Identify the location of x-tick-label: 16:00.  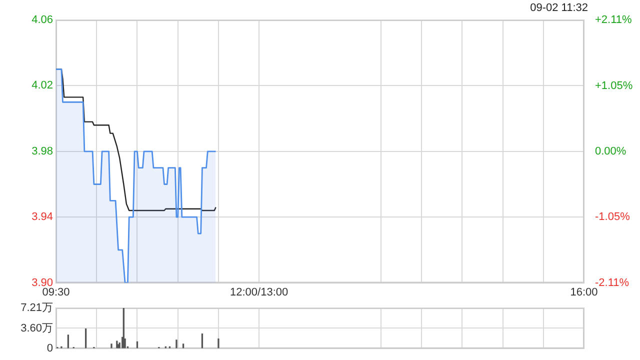
(584, 292).